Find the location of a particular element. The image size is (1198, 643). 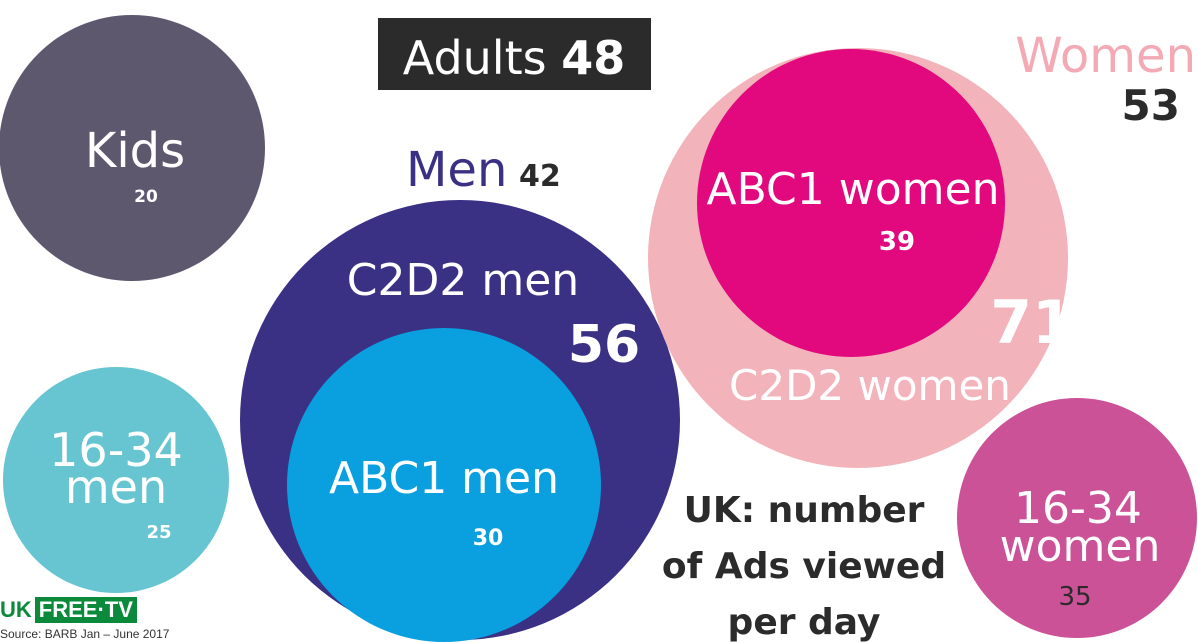

label-kids: Kids is located at coordinates (135, 151).